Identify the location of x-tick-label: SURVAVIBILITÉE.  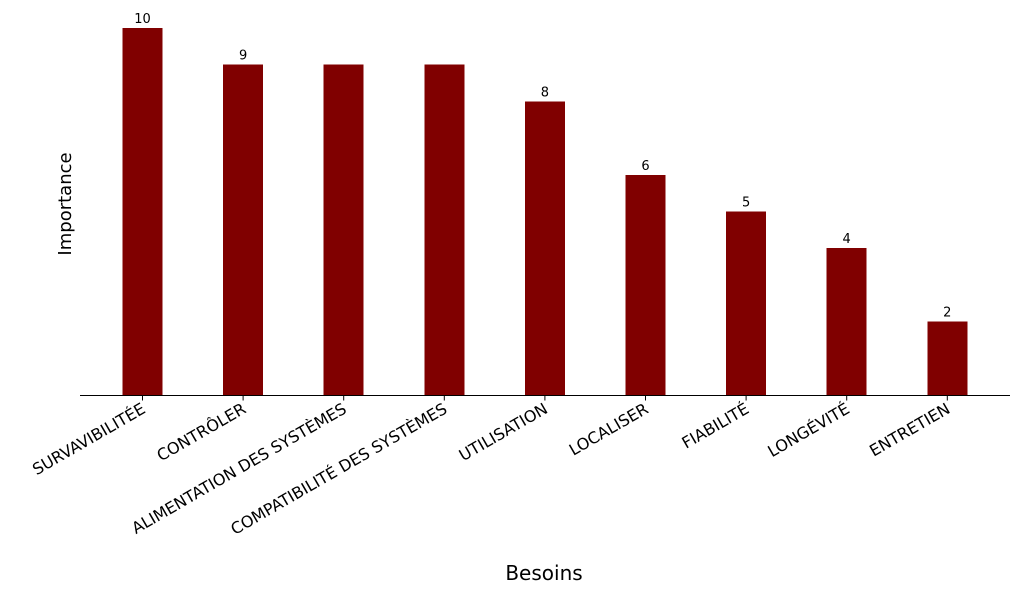
(88, 439).